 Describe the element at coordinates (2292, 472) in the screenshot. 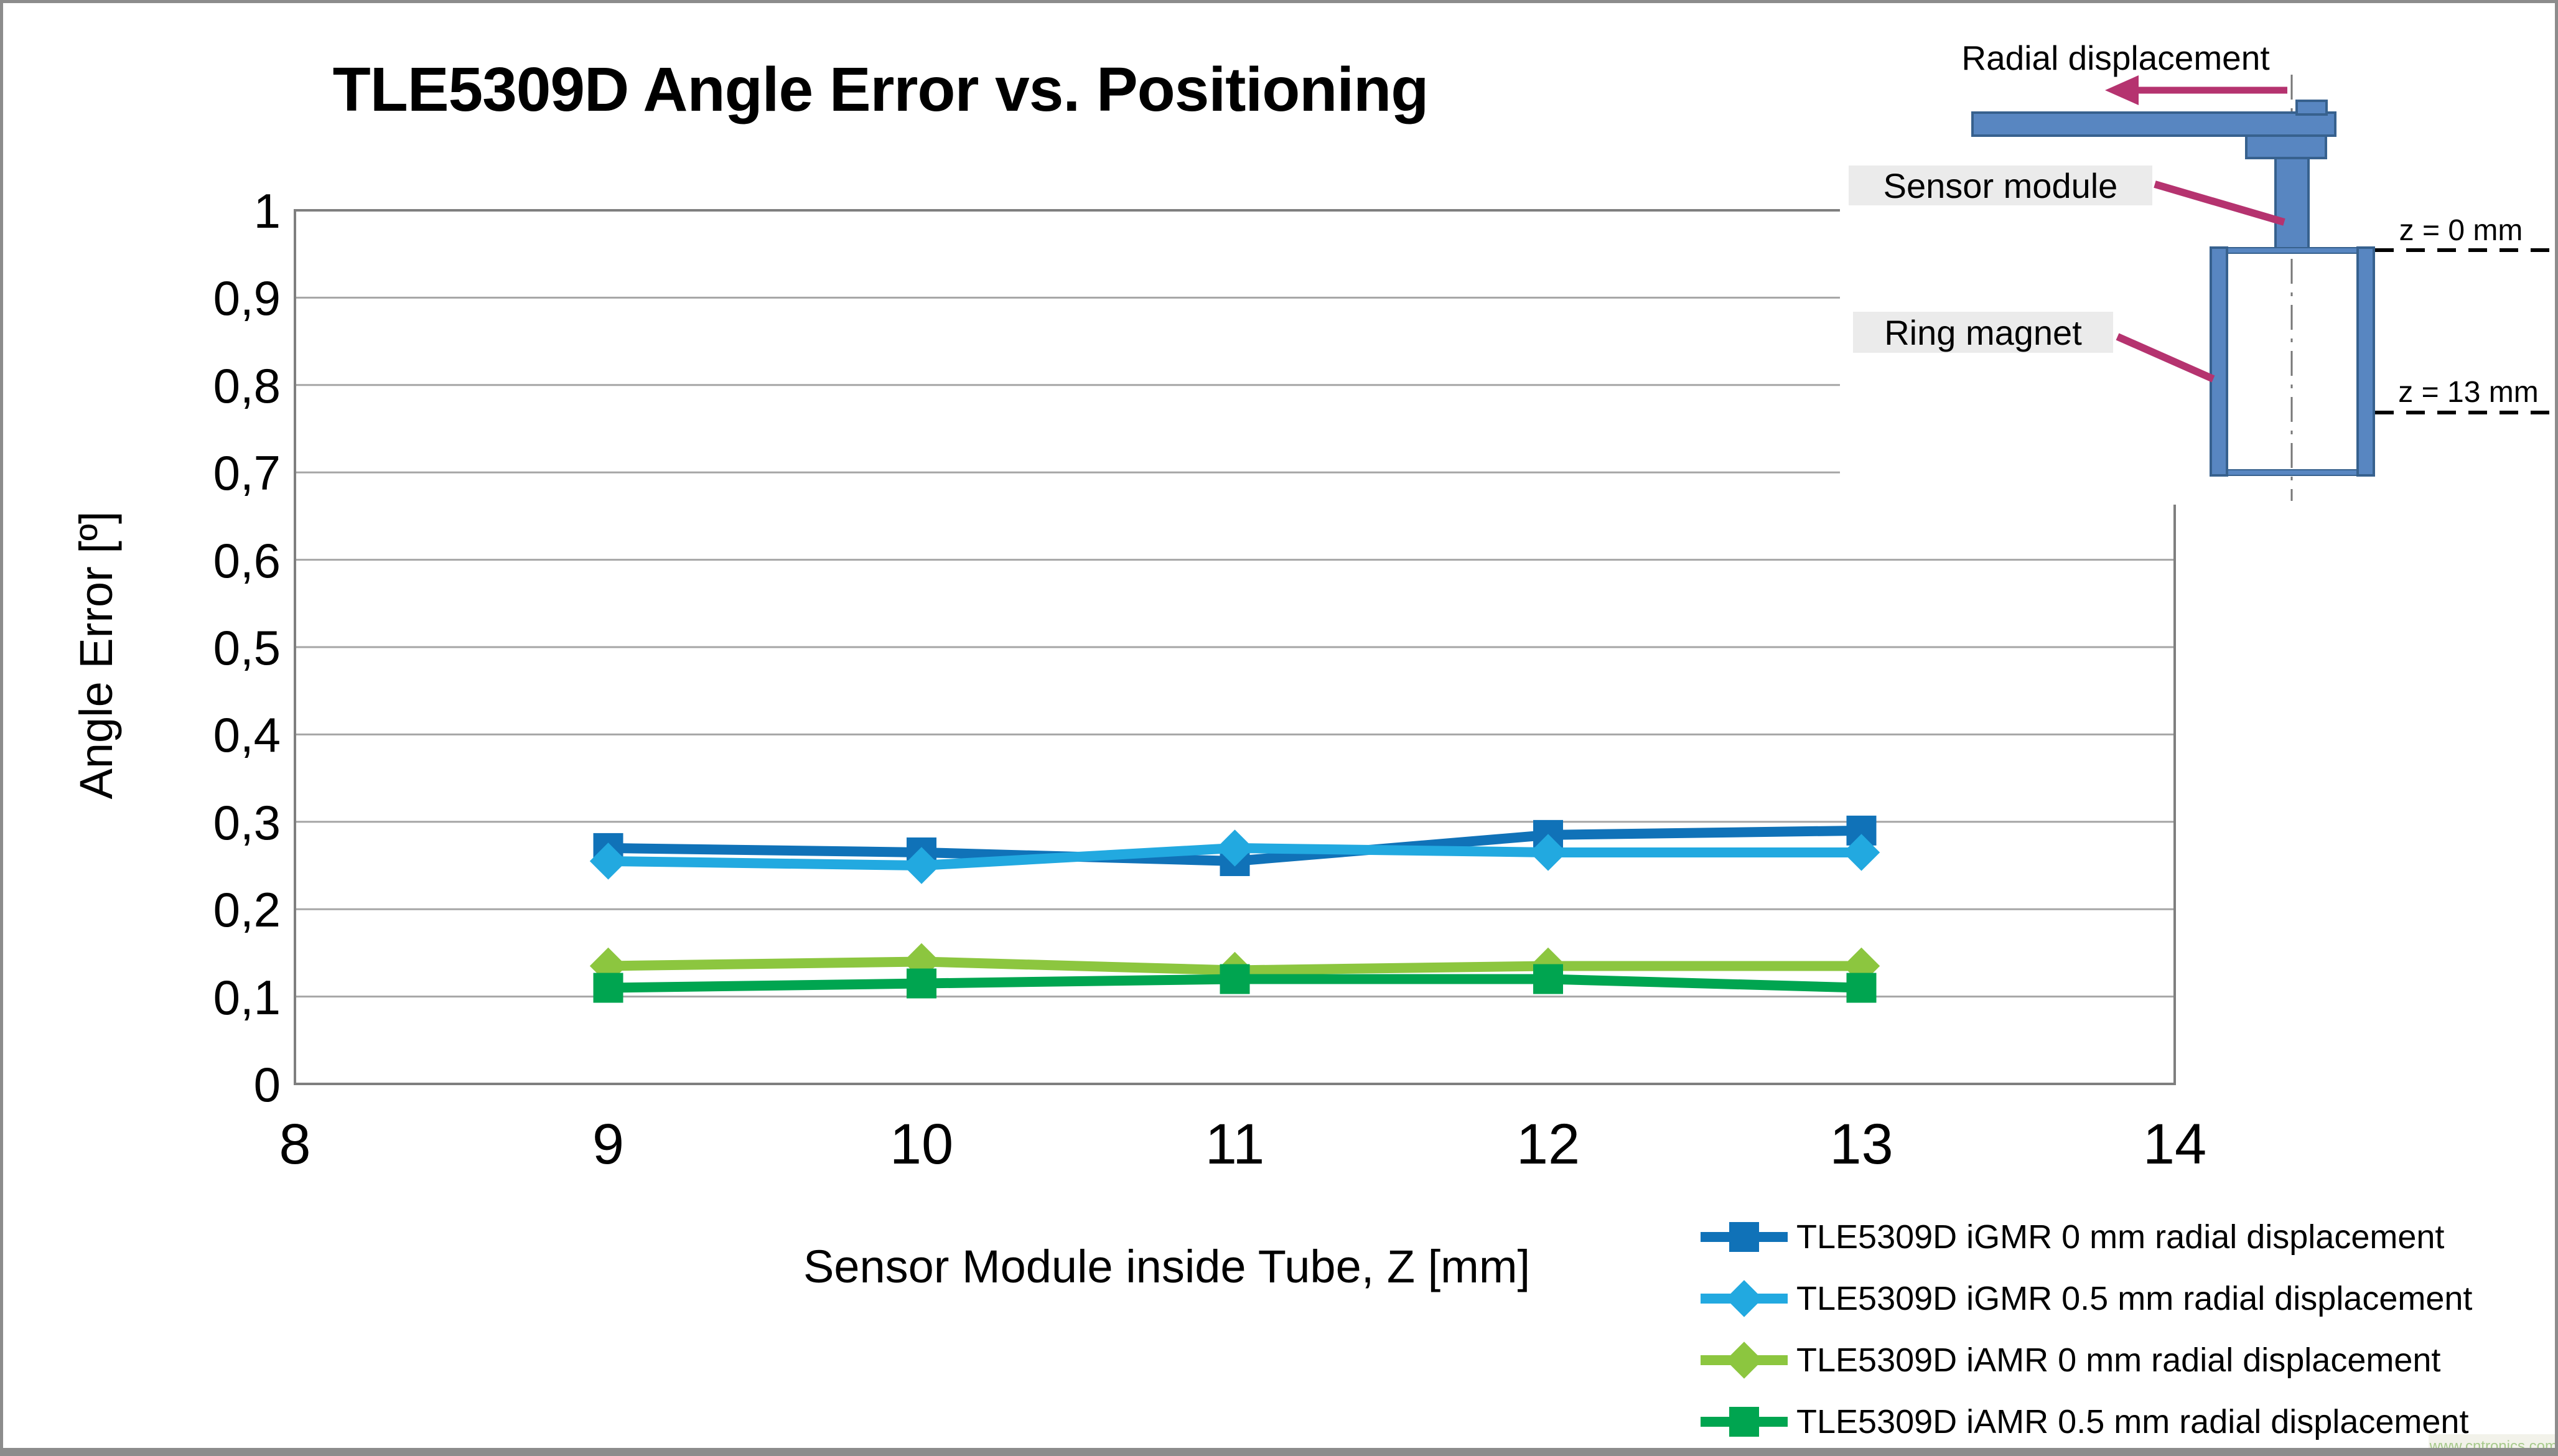

I see `inset-magnet-bottom-rim` at that location.